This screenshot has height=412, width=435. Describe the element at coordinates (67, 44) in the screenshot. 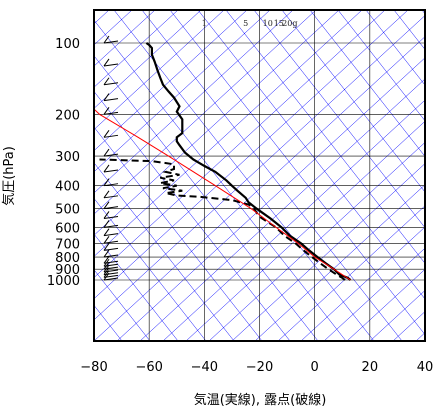

I see `y-tick-label: 100` at that location.